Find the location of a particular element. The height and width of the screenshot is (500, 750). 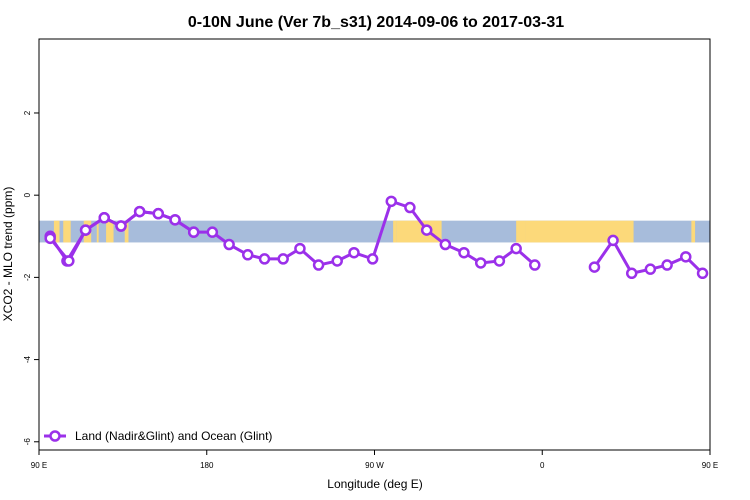

y-axis: 2 0 -2 -4 -6 is located at coordinates (31, 277).